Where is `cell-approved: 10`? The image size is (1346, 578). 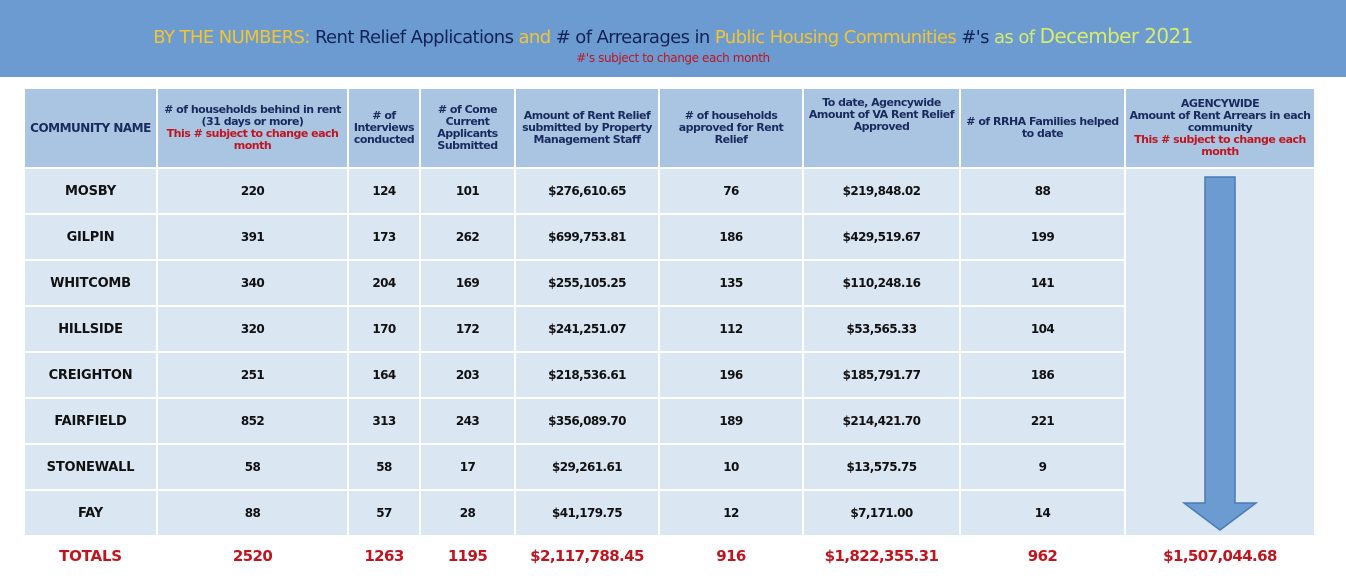
cell-approved: 10 is located at coordinates (731, 467).